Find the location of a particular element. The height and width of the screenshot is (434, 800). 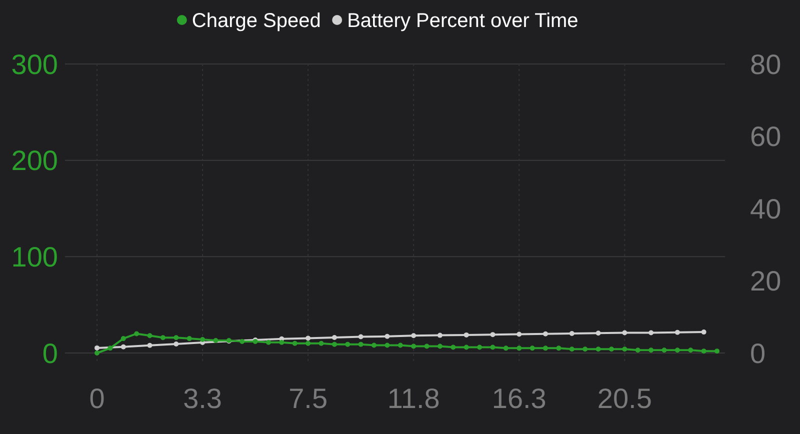

y2-tick-label: 80 is located at coordinates (766, 64).